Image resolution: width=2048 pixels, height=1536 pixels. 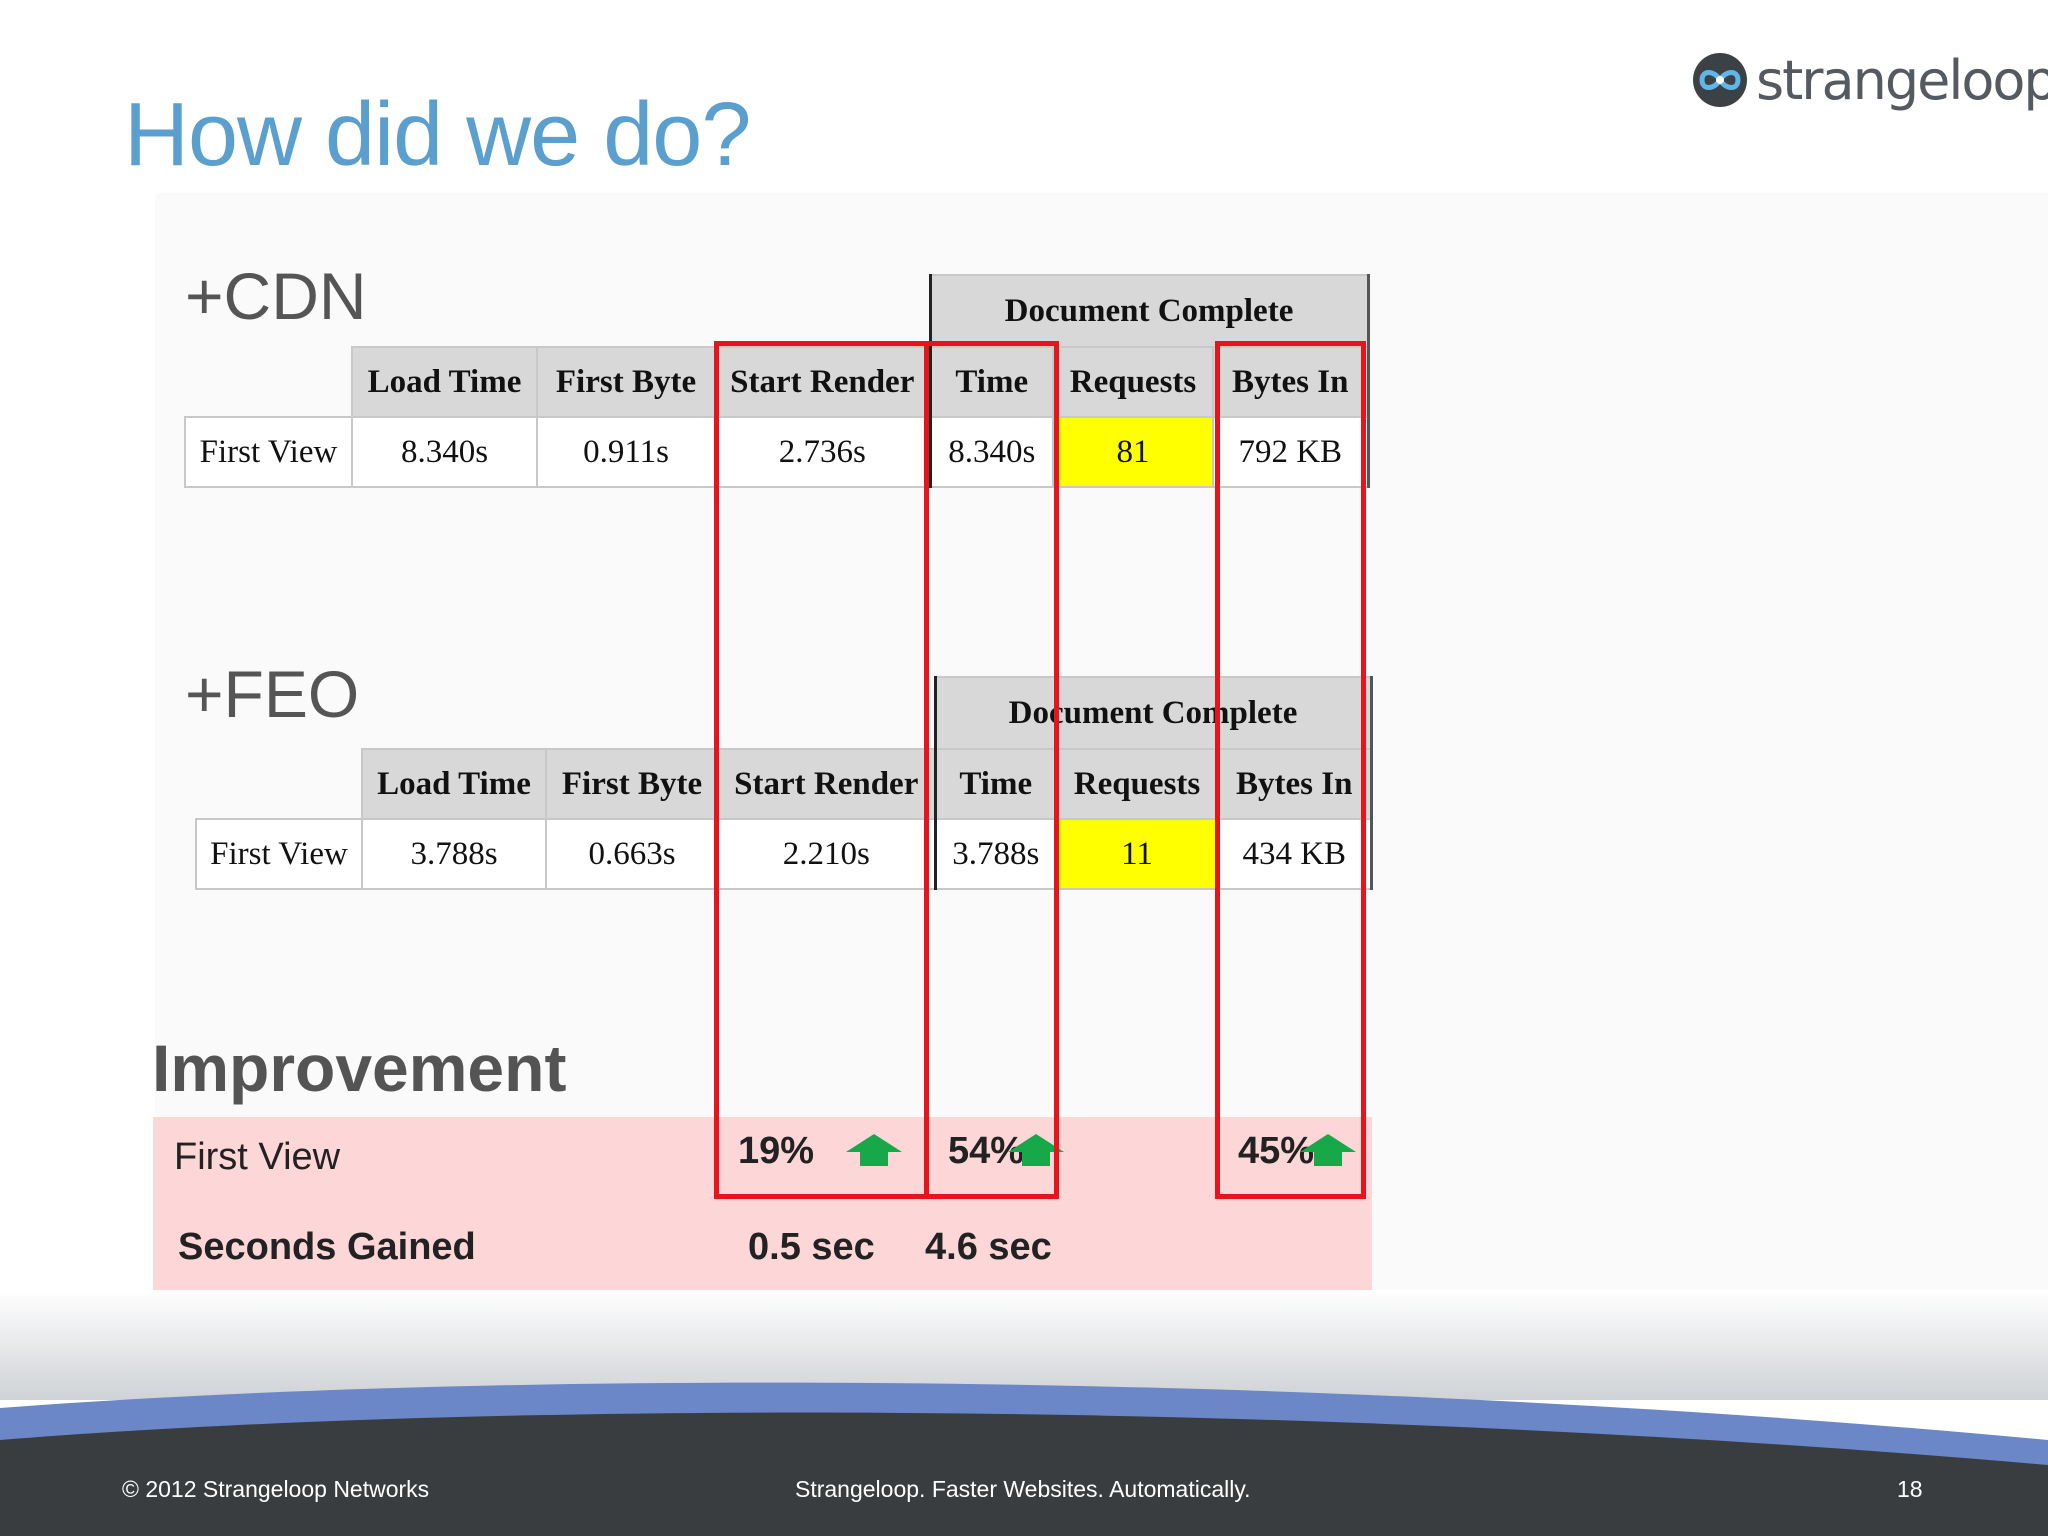 What do you see at coordinates (272, 694) in the screenshot?
I see `feo-label: +FEO` at bounding box center [272, 694].